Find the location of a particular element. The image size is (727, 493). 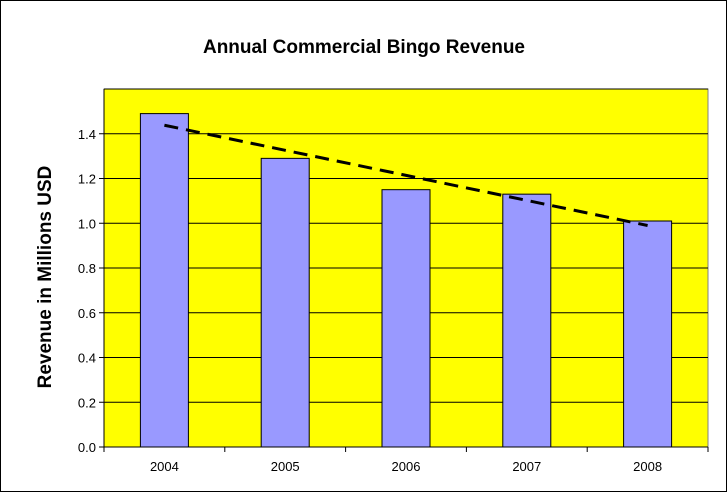

x-tick-label: 2006 is located at coordinates (406, 466).